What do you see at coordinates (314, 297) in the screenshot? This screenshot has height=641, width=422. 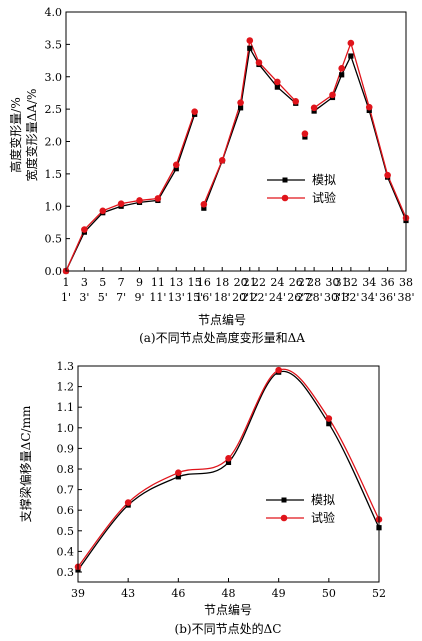 I see `x-tick-label-prime: 28'` at bounding box center [314, 297].